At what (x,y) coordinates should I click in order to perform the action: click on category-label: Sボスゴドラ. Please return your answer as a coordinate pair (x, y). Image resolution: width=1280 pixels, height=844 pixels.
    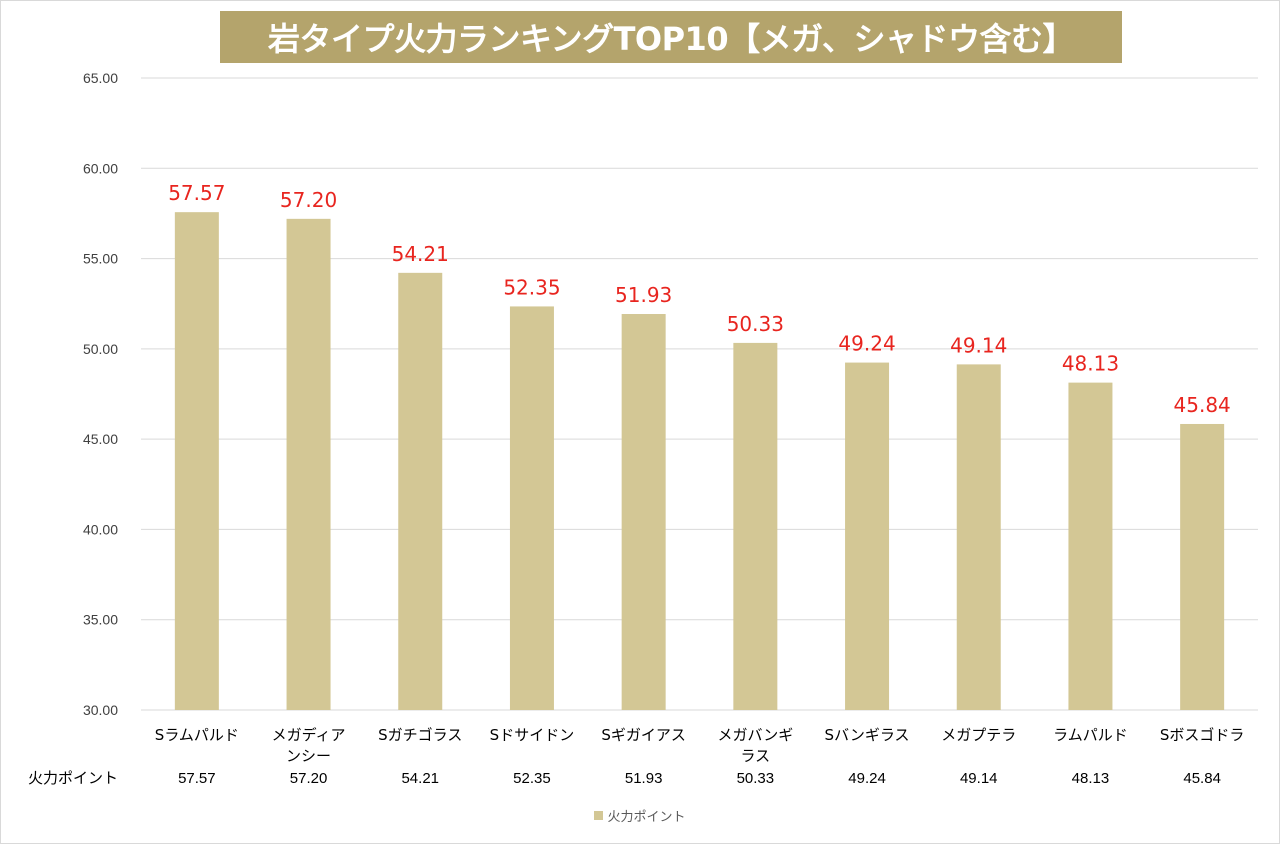
    Looking at the image, I should click on (1202, 735).